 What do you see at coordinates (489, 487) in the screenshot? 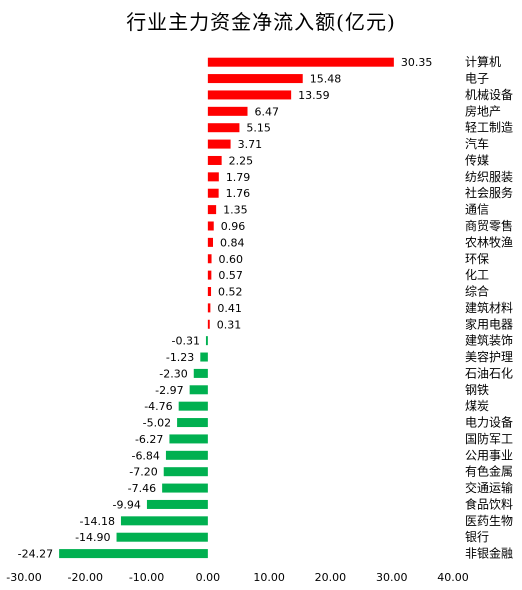
I see `category-label: 交通运输` at bounding box center [489, 487].